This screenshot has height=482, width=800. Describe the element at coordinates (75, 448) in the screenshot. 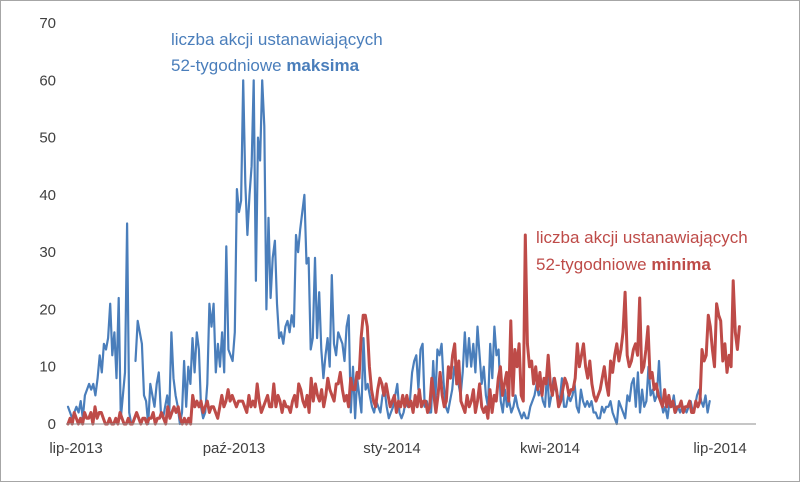

I see `x-tick-label: lip-2013` at that location.